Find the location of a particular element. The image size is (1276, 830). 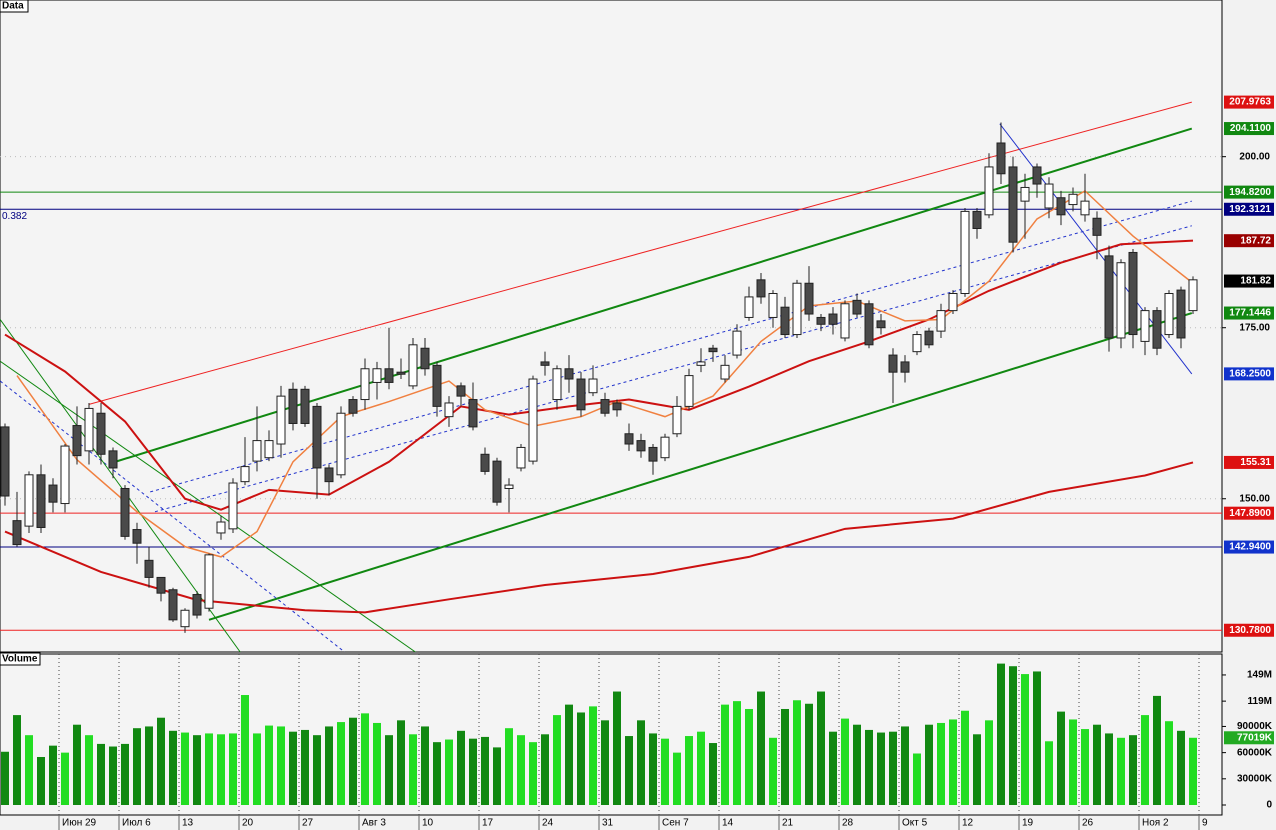

price-label: 207.9763 is located at coordinates (1250, 102).